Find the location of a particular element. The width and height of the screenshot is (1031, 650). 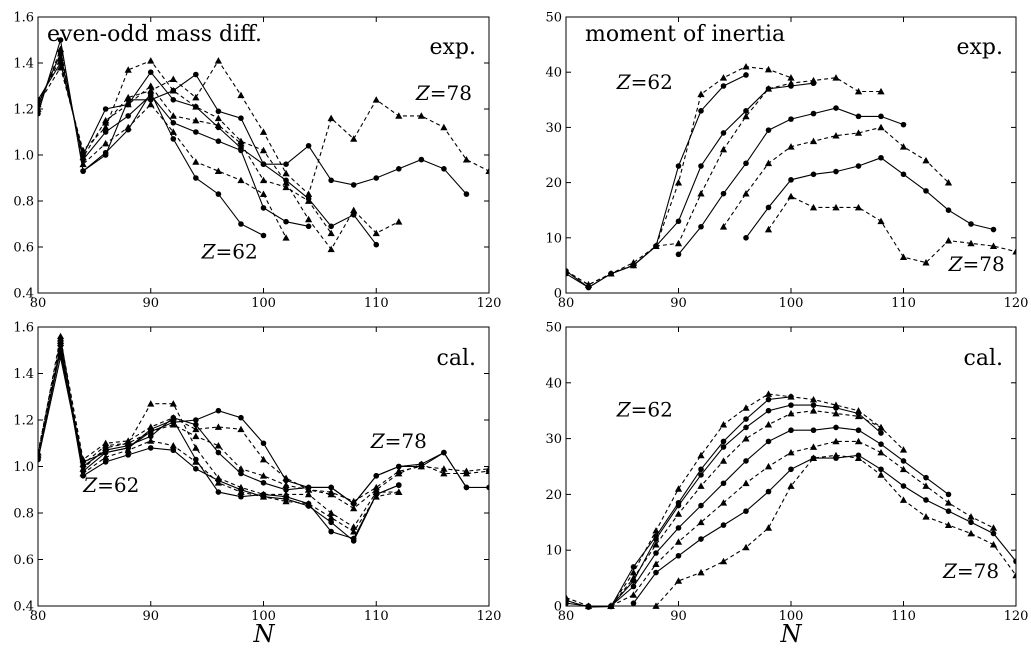

x-tick-label: 110 is located at coordinates (903, 616).